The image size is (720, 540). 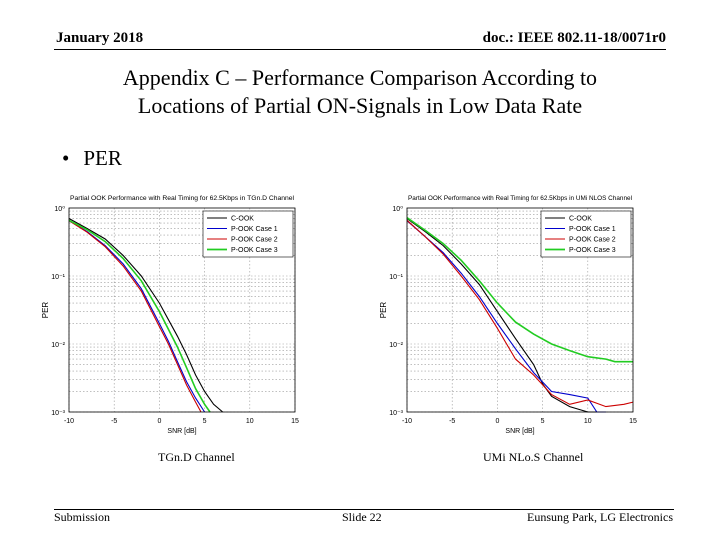 What do you see at coordinates (45, 310) in the screenshot?
I see `chart0-ylabel: PER` at bounding box center [45, 310].